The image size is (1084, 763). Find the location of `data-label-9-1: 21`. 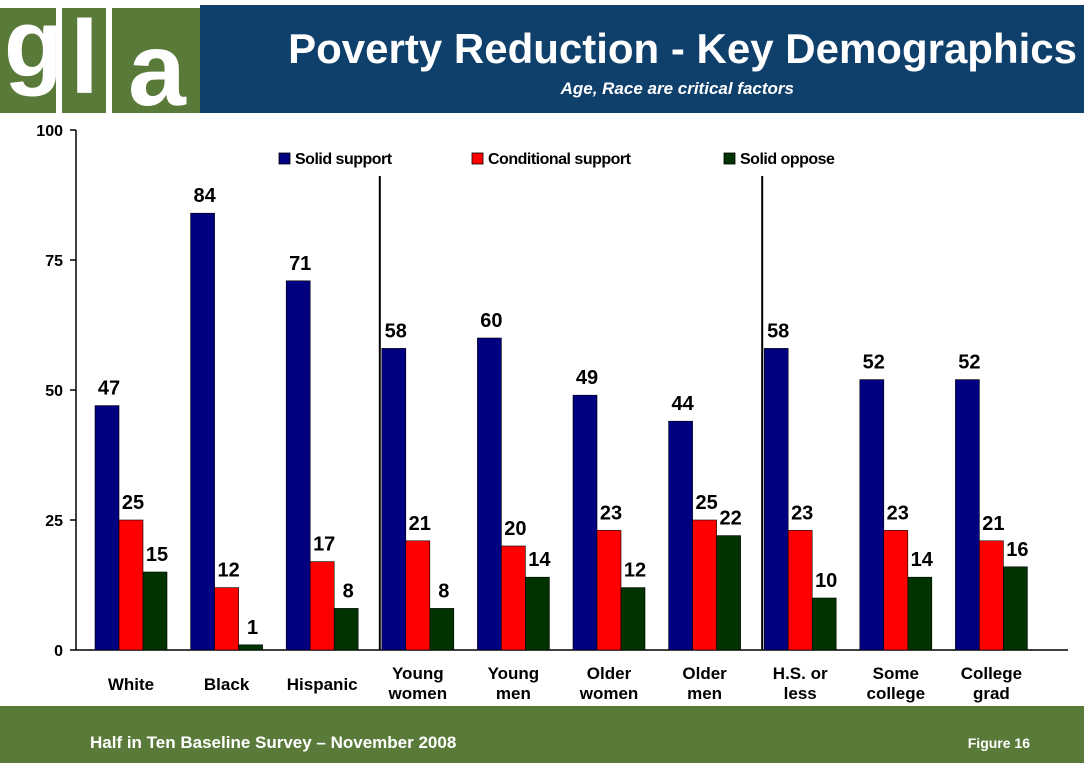

data-label-9-1: 21 is located at coordinates (993, 524).